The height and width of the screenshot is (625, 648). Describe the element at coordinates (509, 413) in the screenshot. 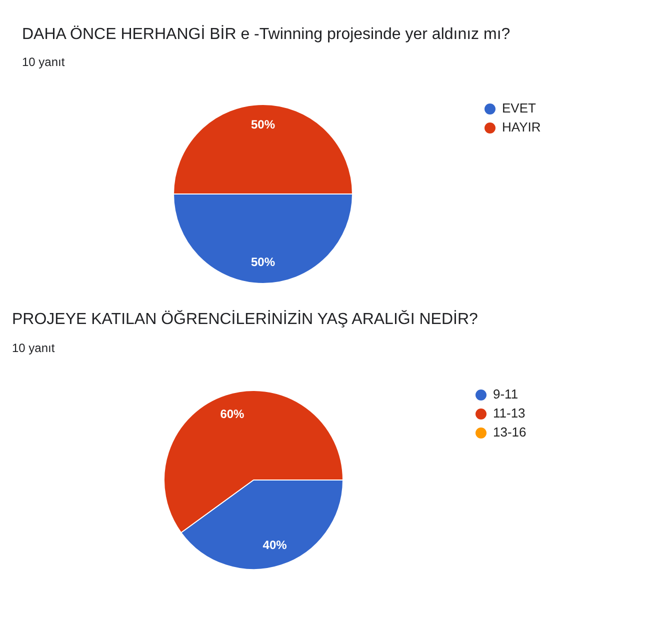

I see `legend-label: 11-13` at that location.